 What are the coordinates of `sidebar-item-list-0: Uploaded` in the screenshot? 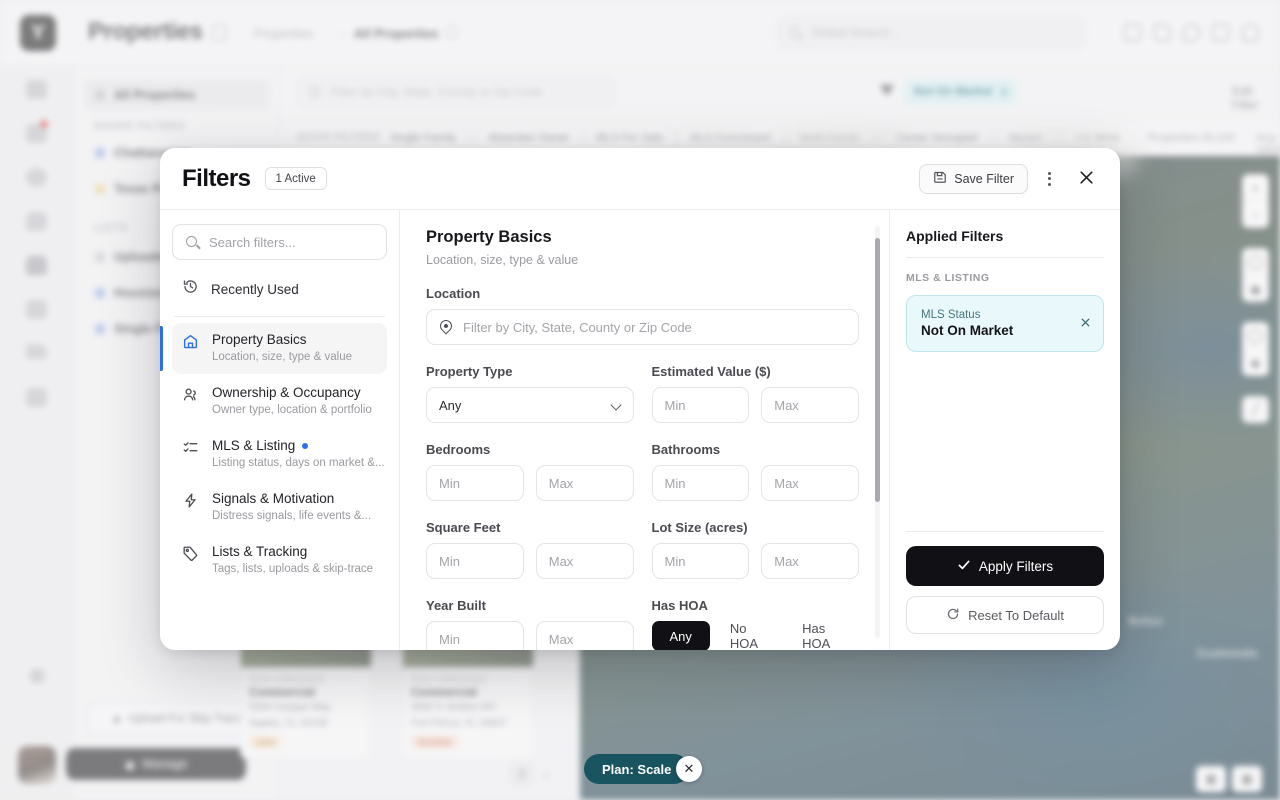 It's located at (177, 257).